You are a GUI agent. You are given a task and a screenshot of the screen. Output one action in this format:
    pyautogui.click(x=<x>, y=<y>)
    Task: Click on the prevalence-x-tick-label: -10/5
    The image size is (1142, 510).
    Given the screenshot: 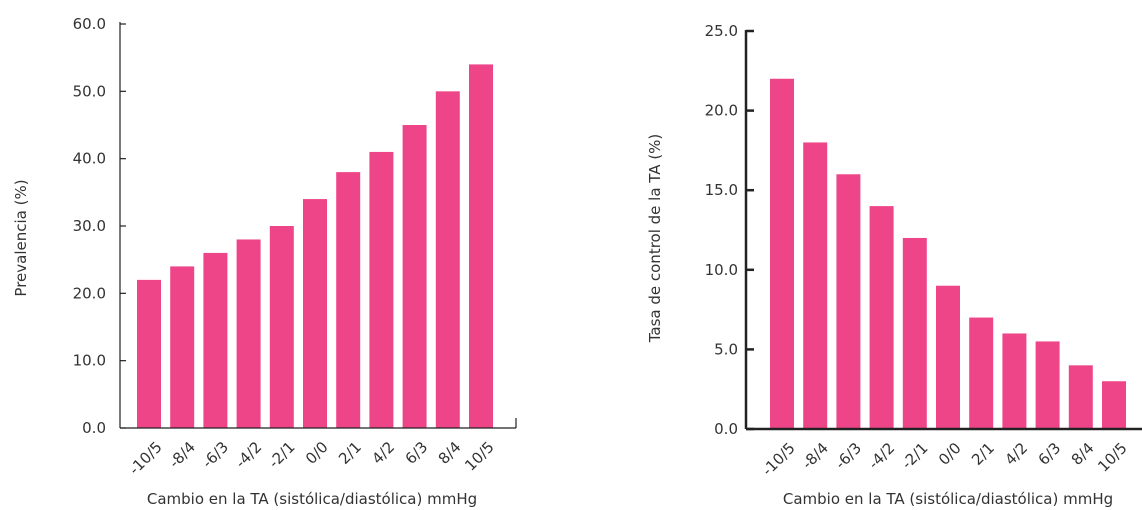 What is the action you would take?
    pyautogui.click(x=145, y=458)
    